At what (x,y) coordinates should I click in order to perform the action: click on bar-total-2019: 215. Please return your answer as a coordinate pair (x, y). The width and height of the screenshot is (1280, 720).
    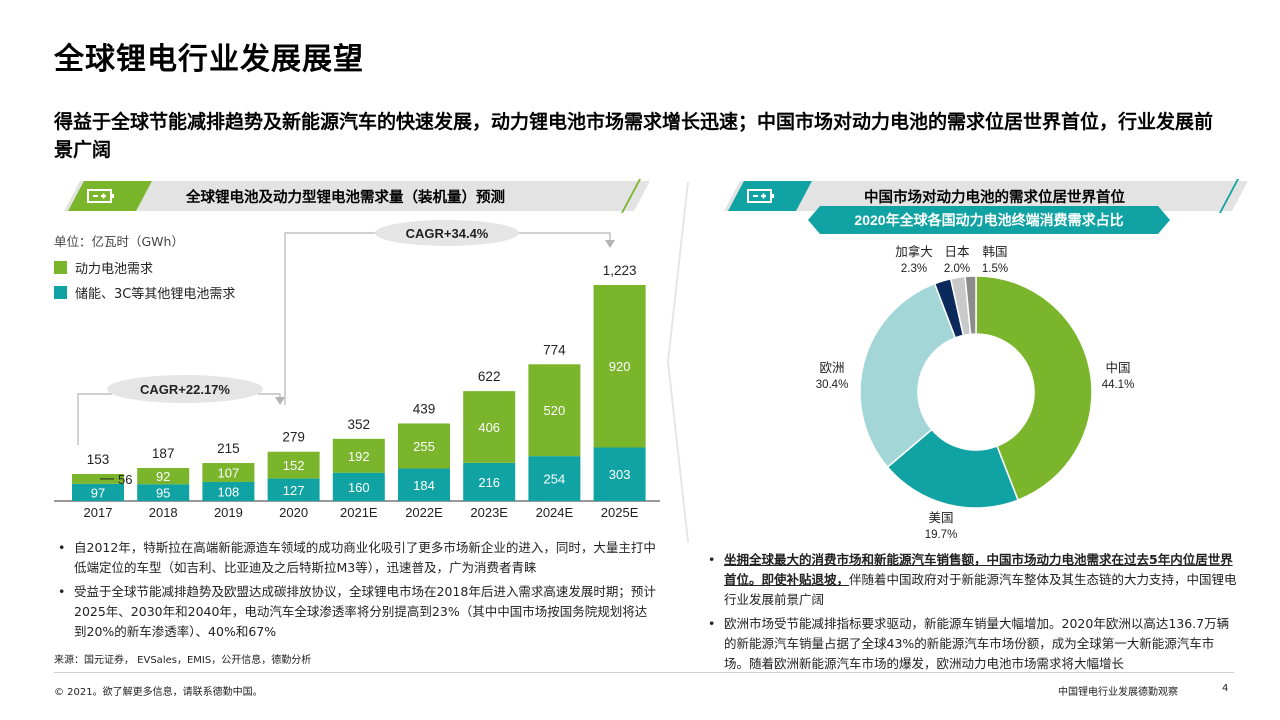
    Looking at the image, I should click on (228, 448).